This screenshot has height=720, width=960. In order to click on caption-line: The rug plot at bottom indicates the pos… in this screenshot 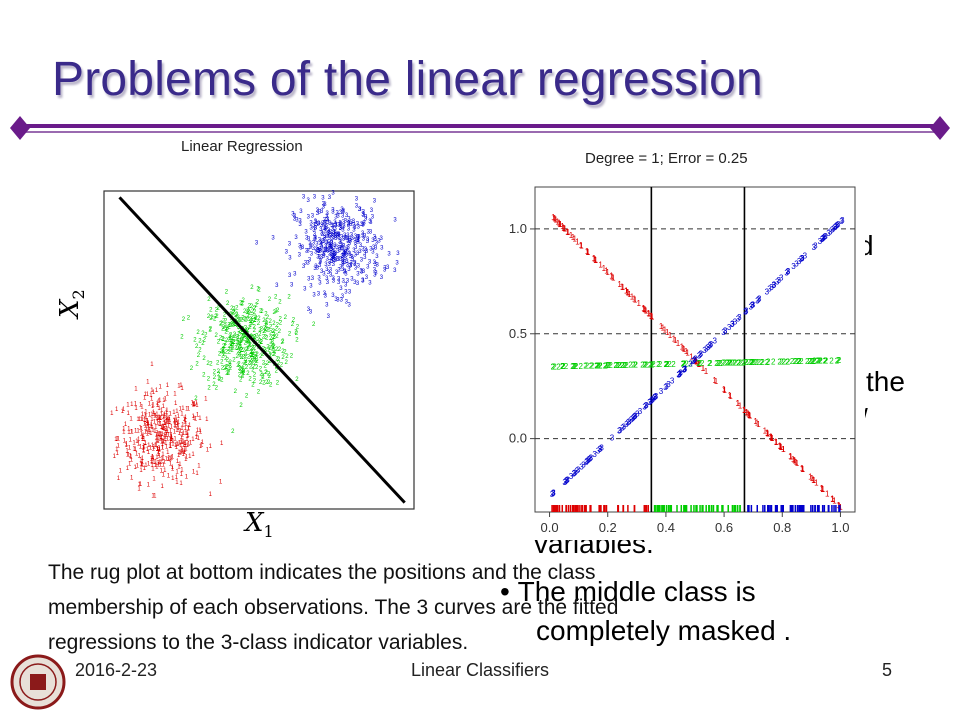, I will do `click(322, 572)`.